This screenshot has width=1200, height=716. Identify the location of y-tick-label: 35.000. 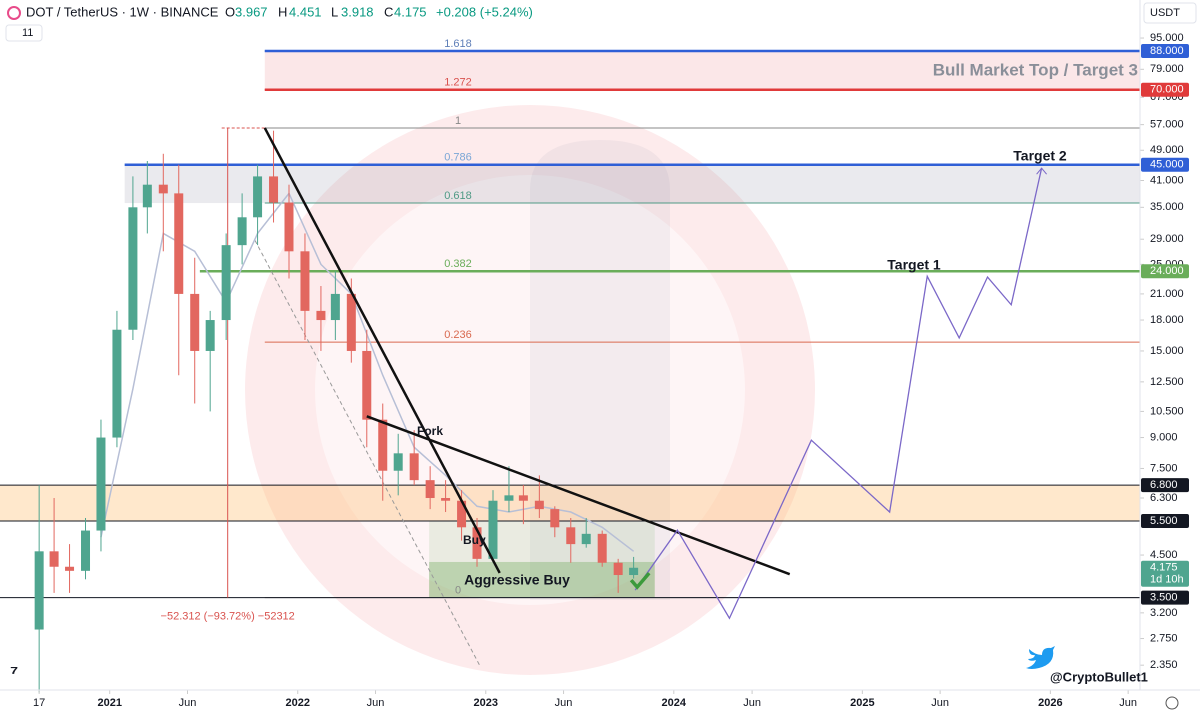
(1167, 207).